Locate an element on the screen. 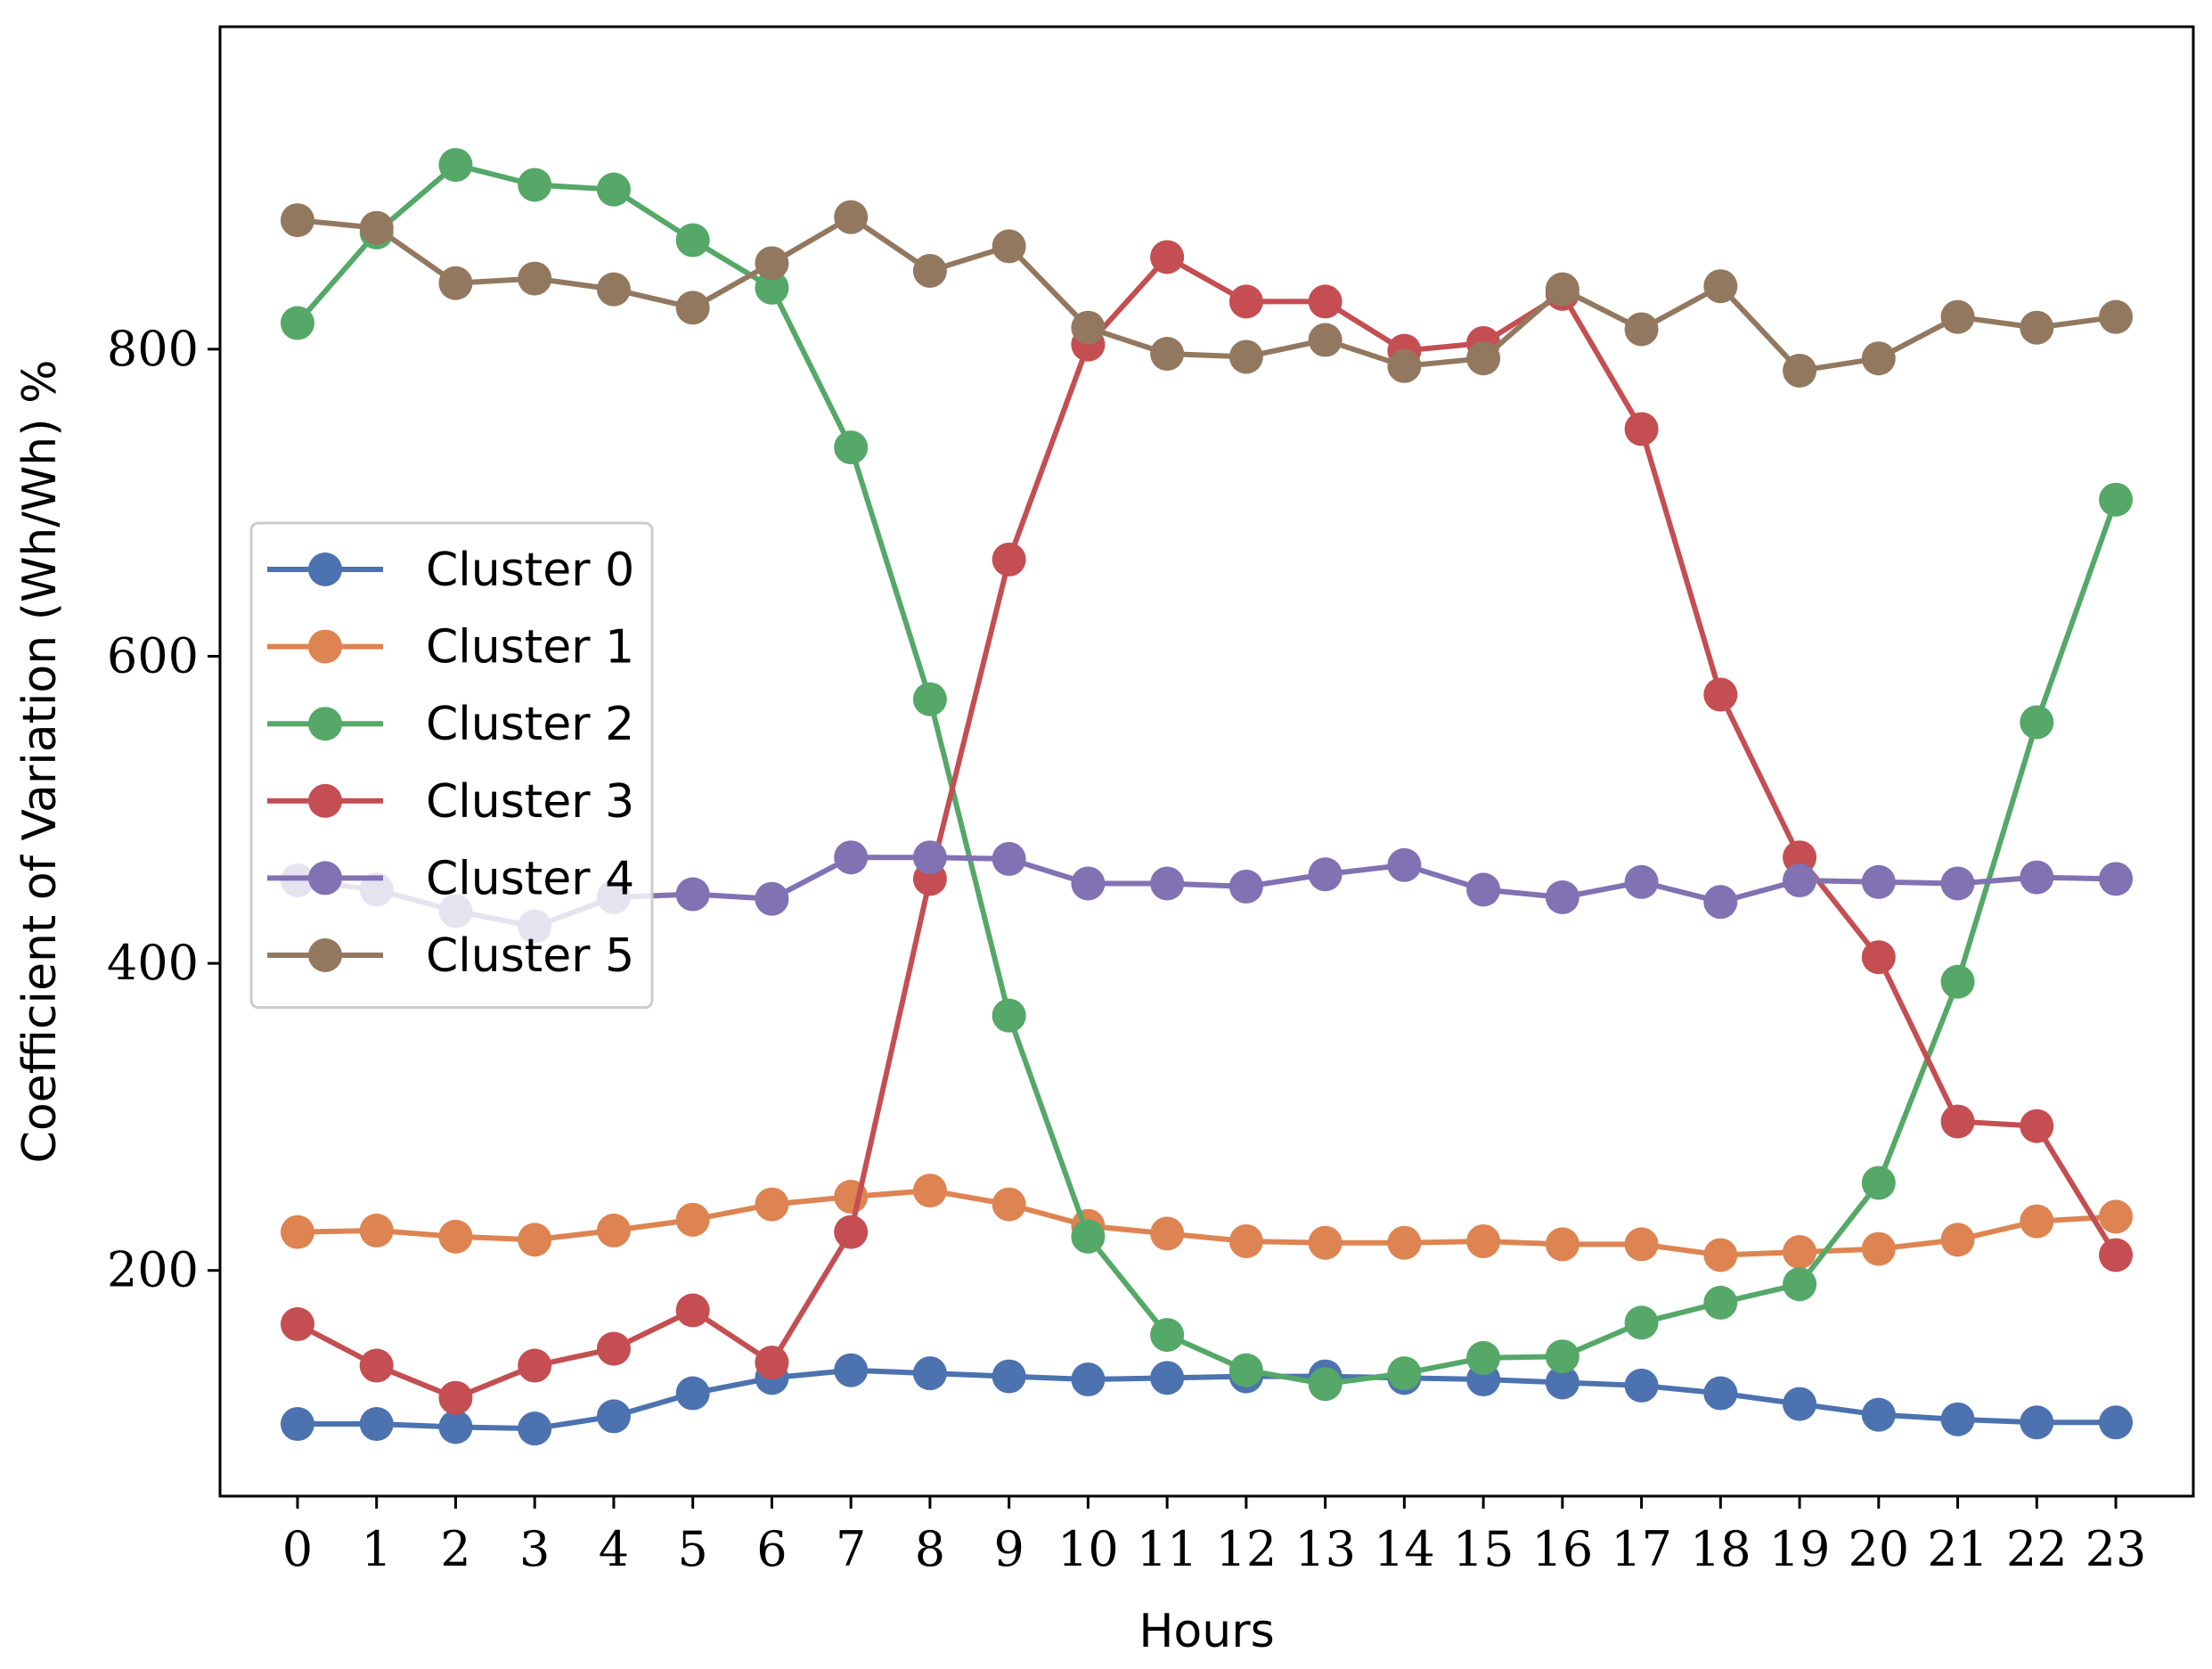 Image resolution: width=2212 pixels, height=1669 pixels. legend-item: Cluster 1 is located at coordinates (451, 648).